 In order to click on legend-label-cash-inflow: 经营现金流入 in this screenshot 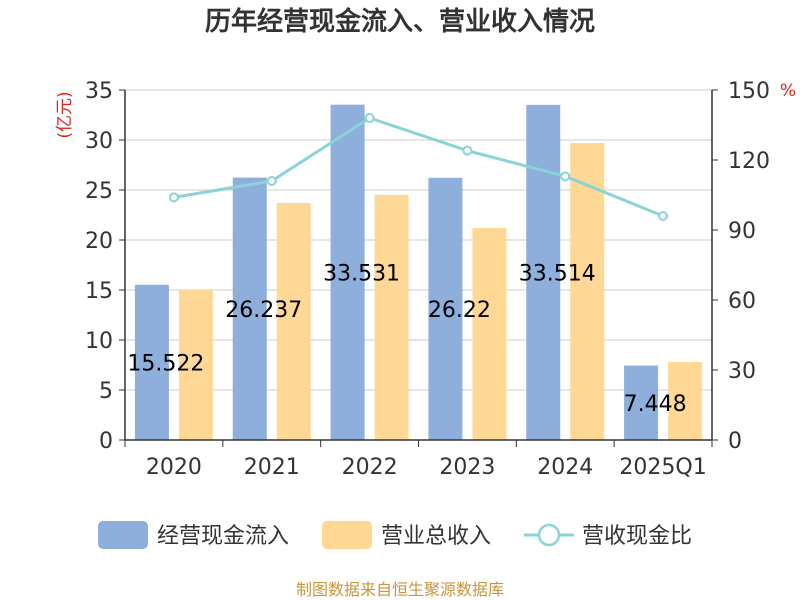, I will do `click(223, 536)`.